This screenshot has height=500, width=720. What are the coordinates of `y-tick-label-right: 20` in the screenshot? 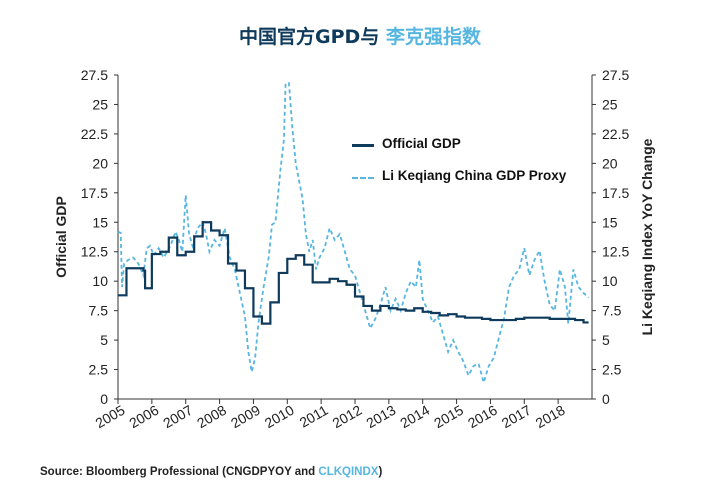 It's located at (610, 163).